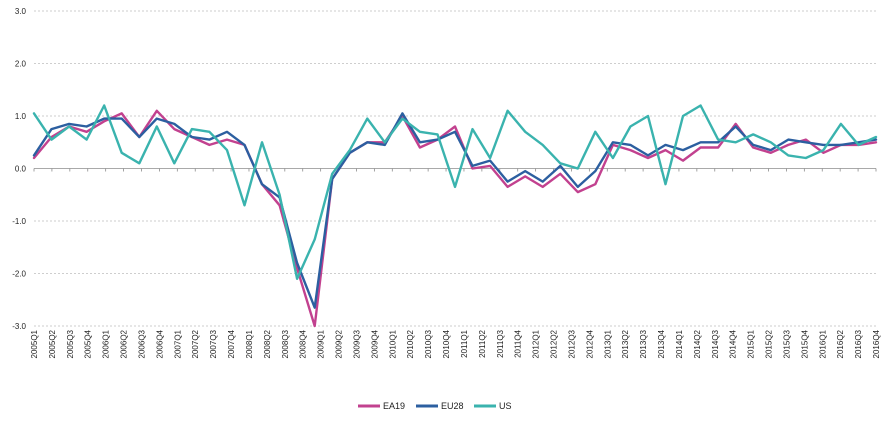 The image size is (888, 426). I want to click on x-tick-label: 2013Q2, so click(625, 343).